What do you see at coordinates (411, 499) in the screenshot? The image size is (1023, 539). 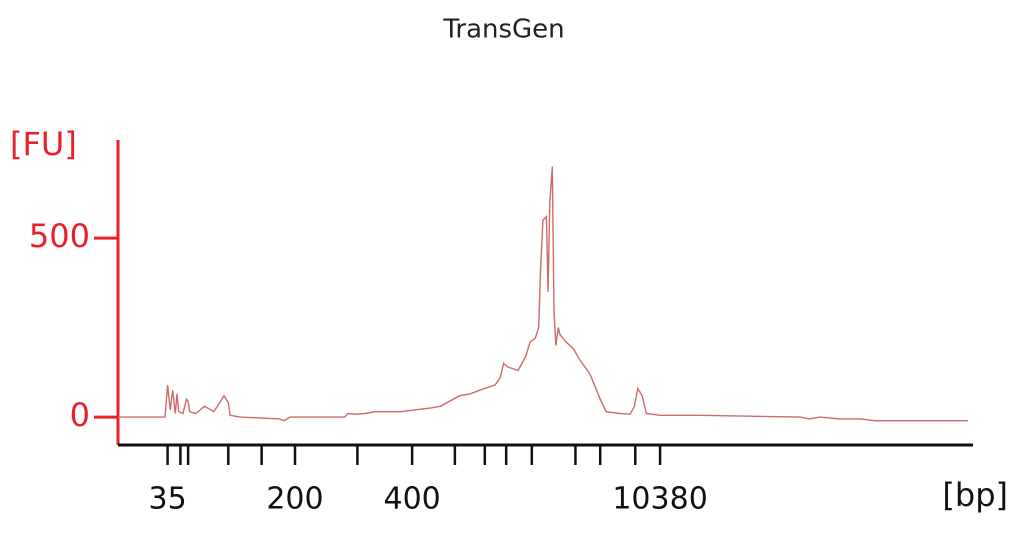 I see `x-tick-label: 400` at bounding box center [411, 499].